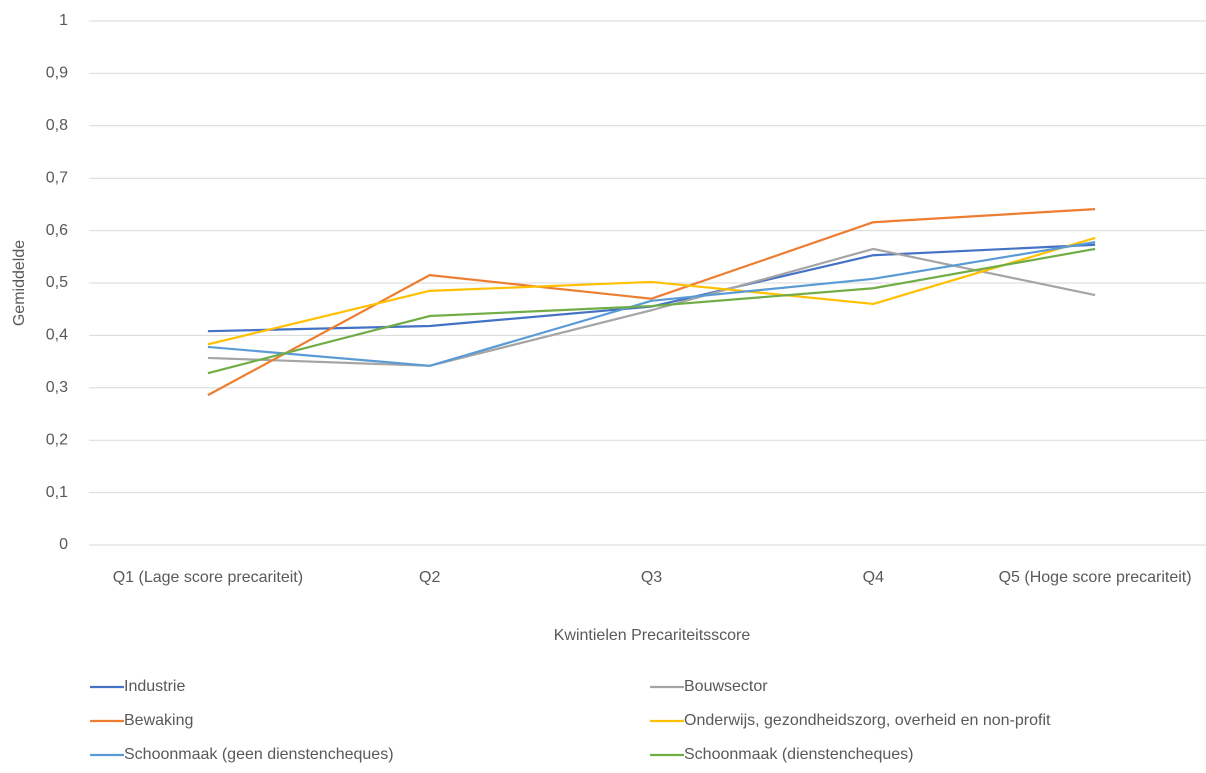 This screenshot has height=773, width=1206. Describe the element at coordinates (208, 577) in the screenshot. I see `x-tick-label: Q1 (Lage score precariteit)` at that location.